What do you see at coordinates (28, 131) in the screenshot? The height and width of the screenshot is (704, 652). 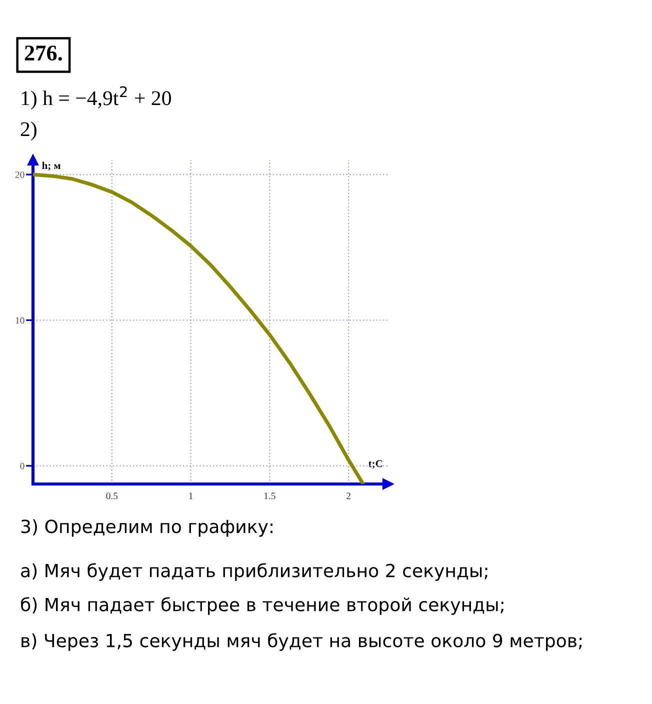 I see `text: 2)` at bounding box center [28, 131].